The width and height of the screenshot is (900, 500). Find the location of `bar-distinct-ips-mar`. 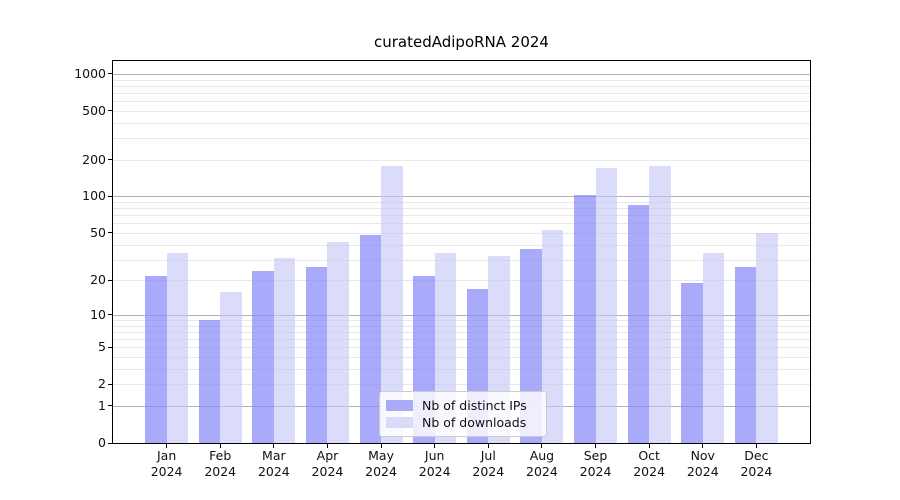

bar-distinct-ips-mar is located at coordinates (263, 357).